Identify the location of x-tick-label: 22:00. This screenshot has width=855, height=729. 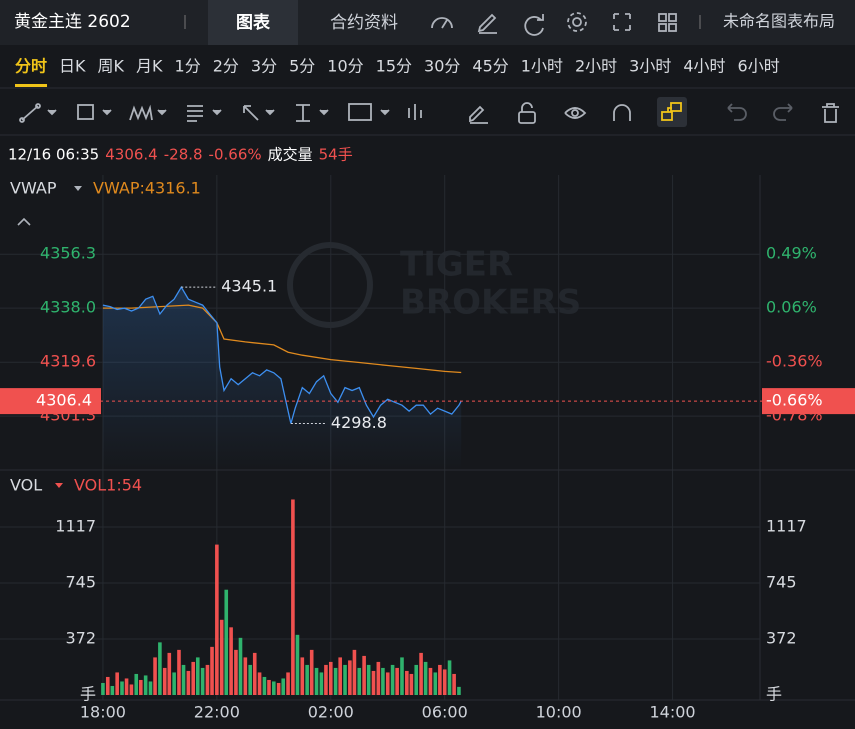
(217, 712).